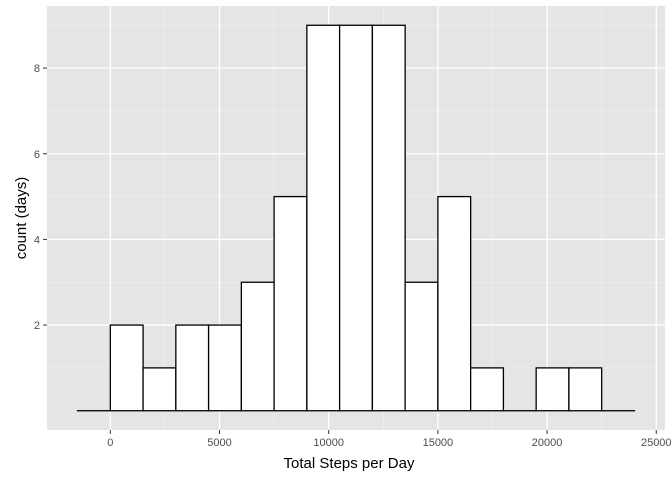  Describe the element at coordinates (438, 443) in the screenshot. I see `x-tick-label: 15000` at that location.